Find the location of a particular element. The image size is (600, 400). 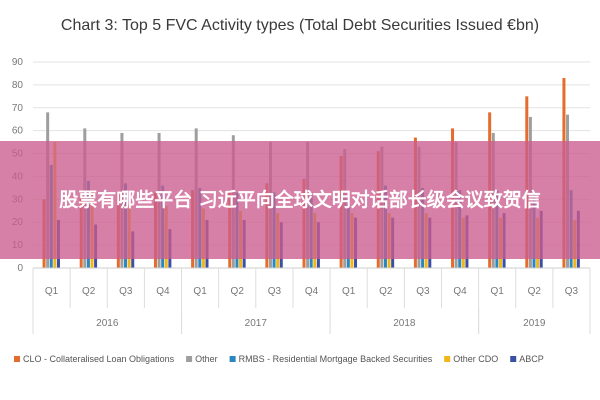

y-tick-label: 80 is located at coordinates (18, 85).